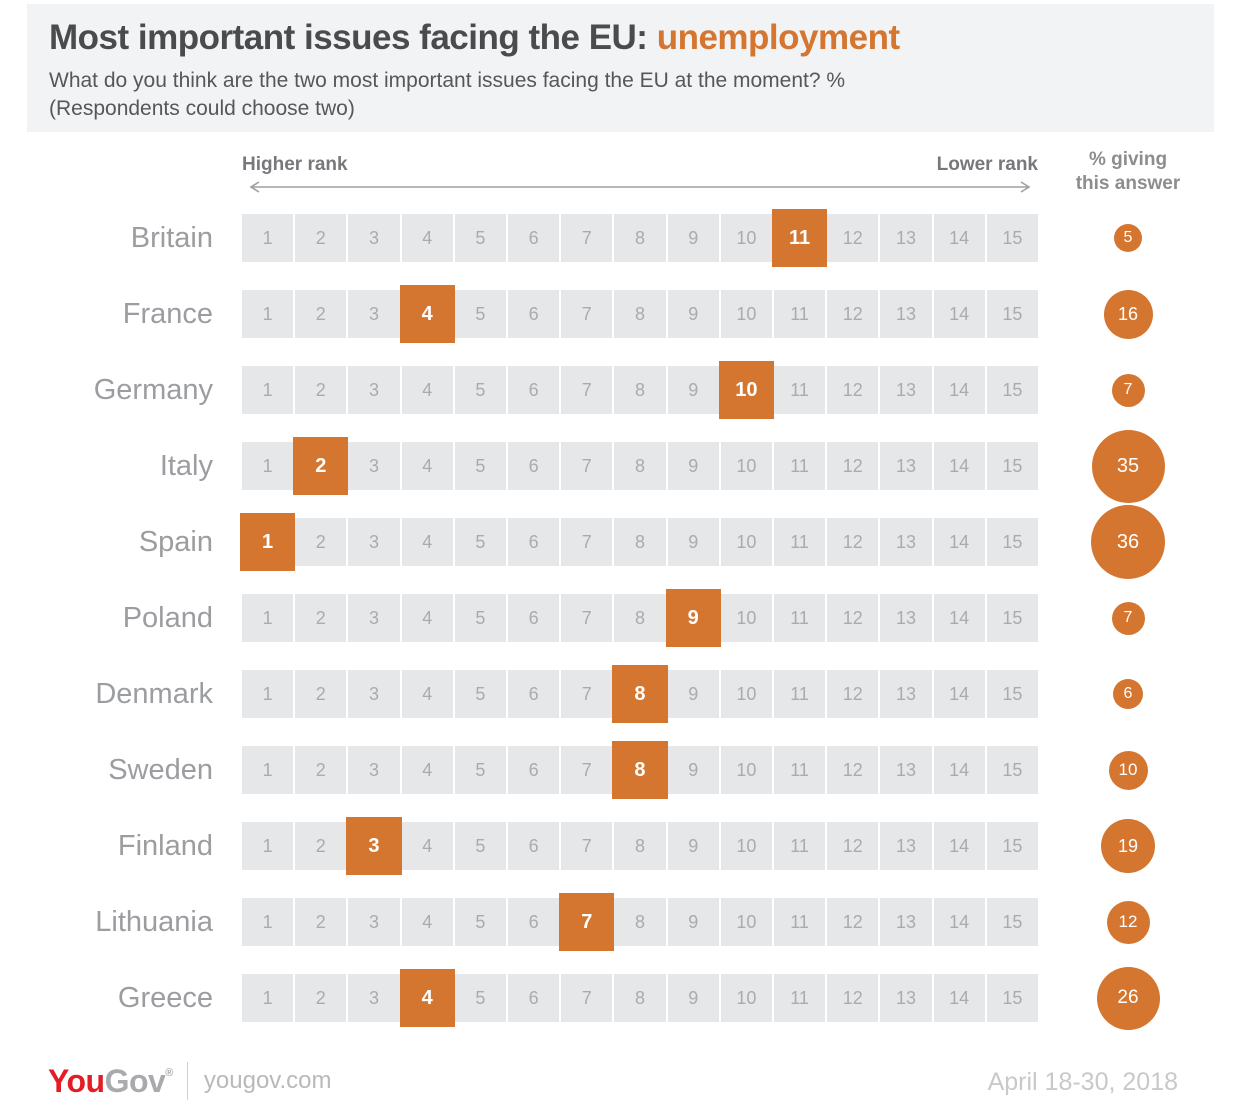 This screenshot has height=1108, width=1233. What do you see at coordinates (959, 694) in the screenshot?
I see `rank-cell: 14` at bounding box center [959, 694].